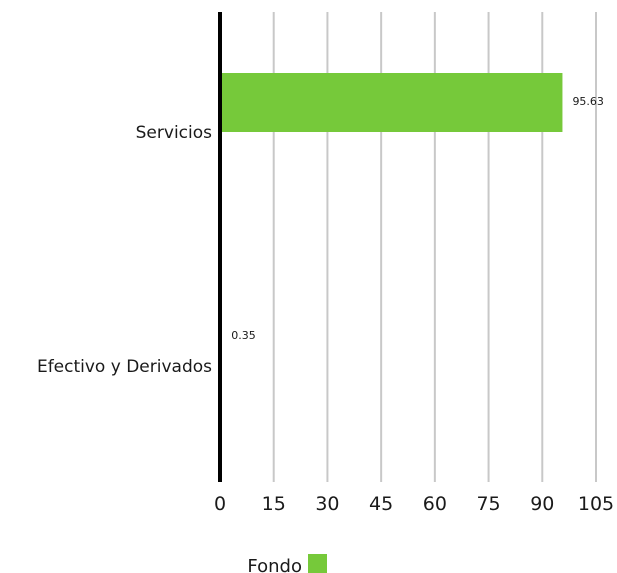  Describe the element at coordinates (488, 504) in the screenshot. I see `x-tick-label-75: 75` at that location.